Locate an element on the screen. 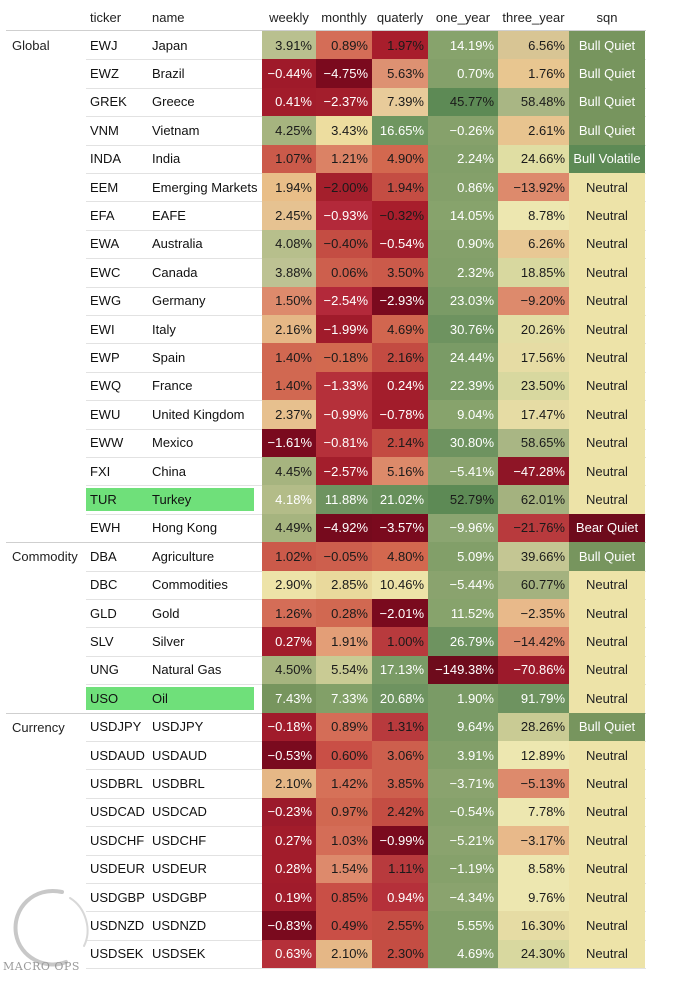 Image resolution: width=673 pixels, height=983 pixels. three-year-cell: 9.76% is located at coordinates (533, 897).